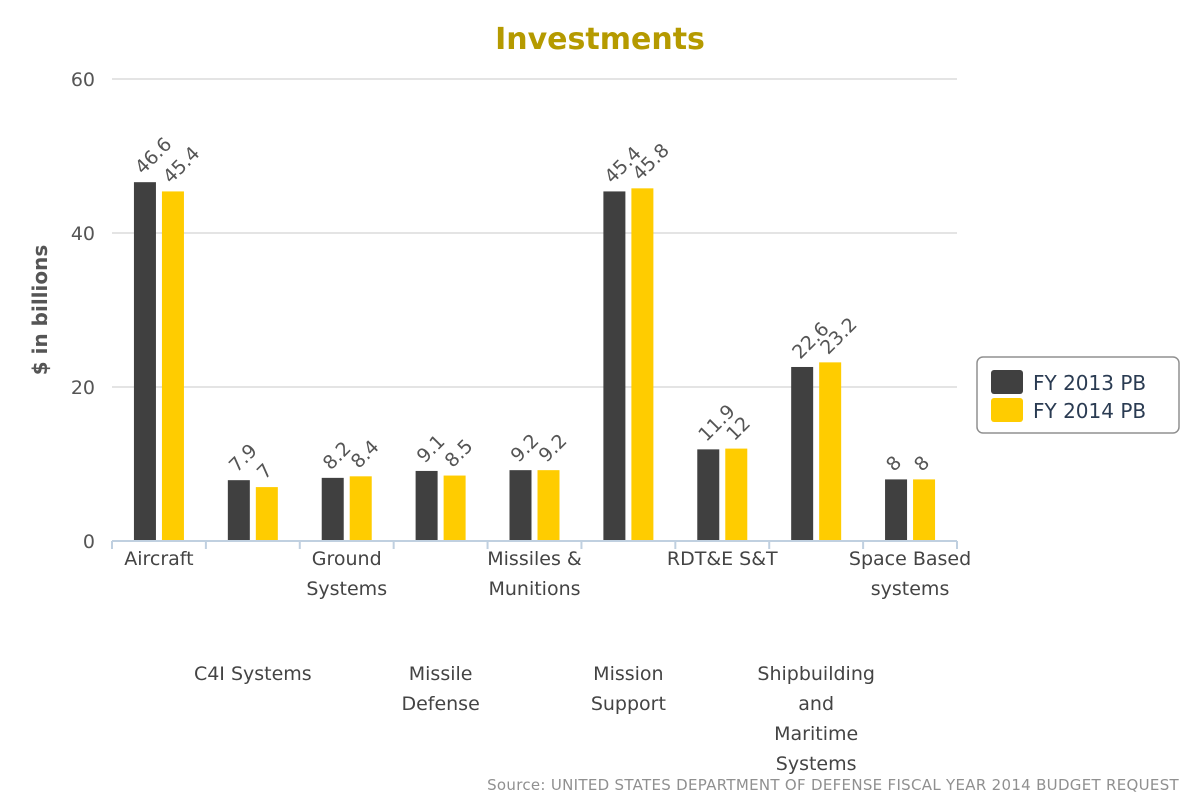  Describe the element at coordinates (722, 559) in the screenshot. I see `x-tick-label: RDT&E S&T` at that location.